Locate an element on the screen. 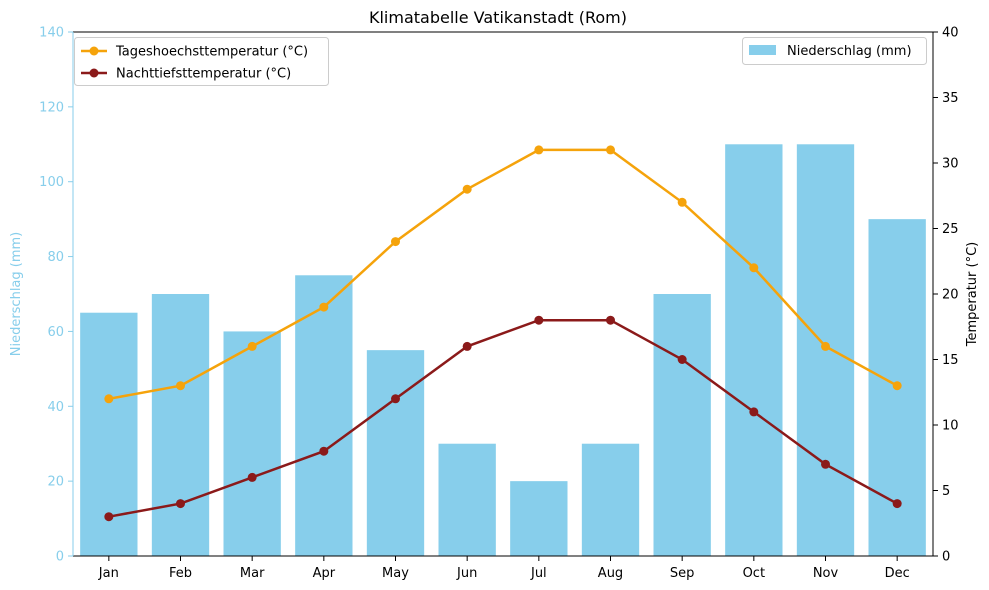 The image size is (989, 590). right-tick-label: 40 is located at coordinates (950, 33).